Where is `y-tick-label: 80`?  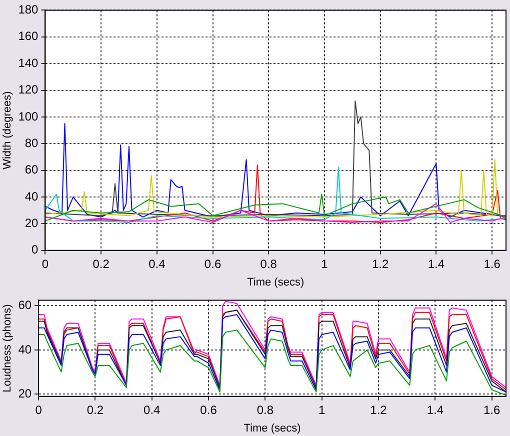 y-tick-label: 80 is located at coordinates (31, 143).